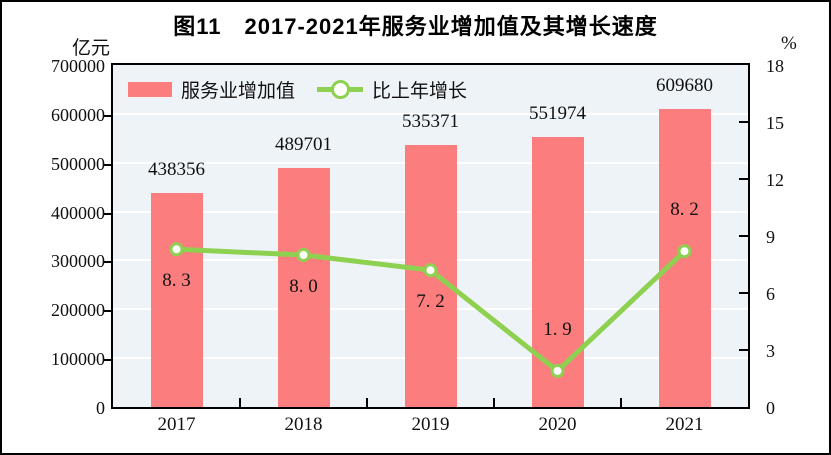 This screenshot has width=831, height=455. What do you see at coordinates (430, 424) in the screenshot?
I see `x-axis-label: 2019` at bounding box center [430, 424].